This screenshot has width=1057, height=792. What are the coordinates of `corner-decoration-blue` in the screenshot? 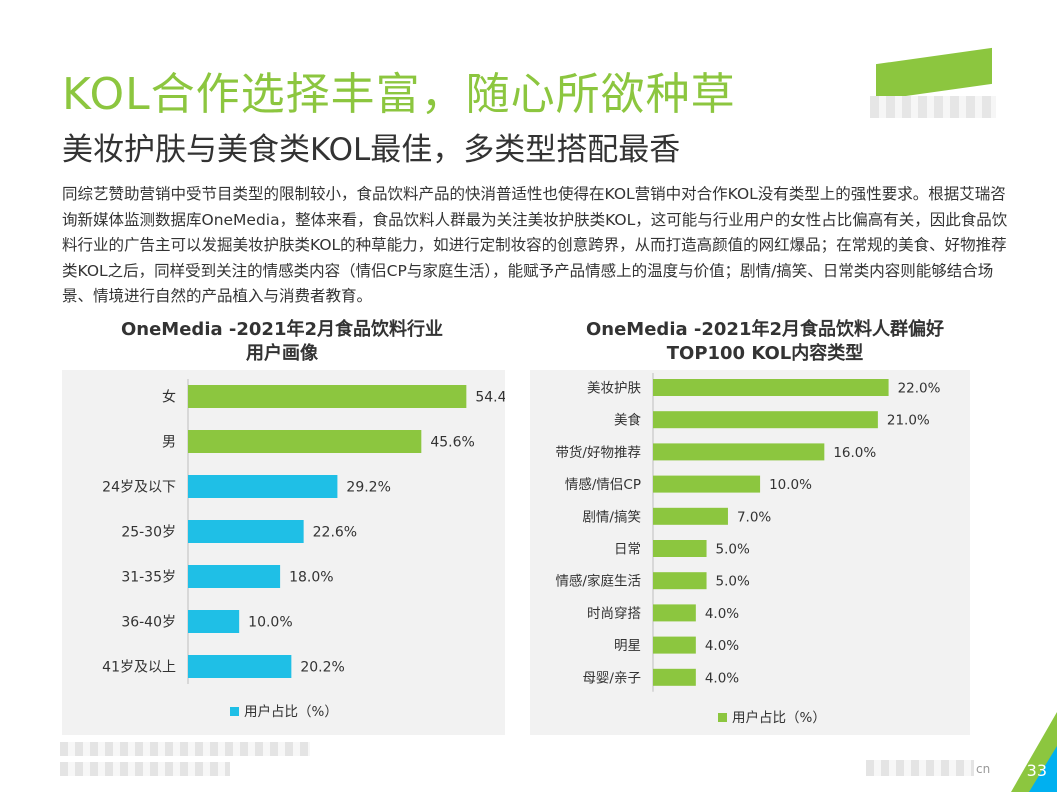 It's located at (1043, 769).